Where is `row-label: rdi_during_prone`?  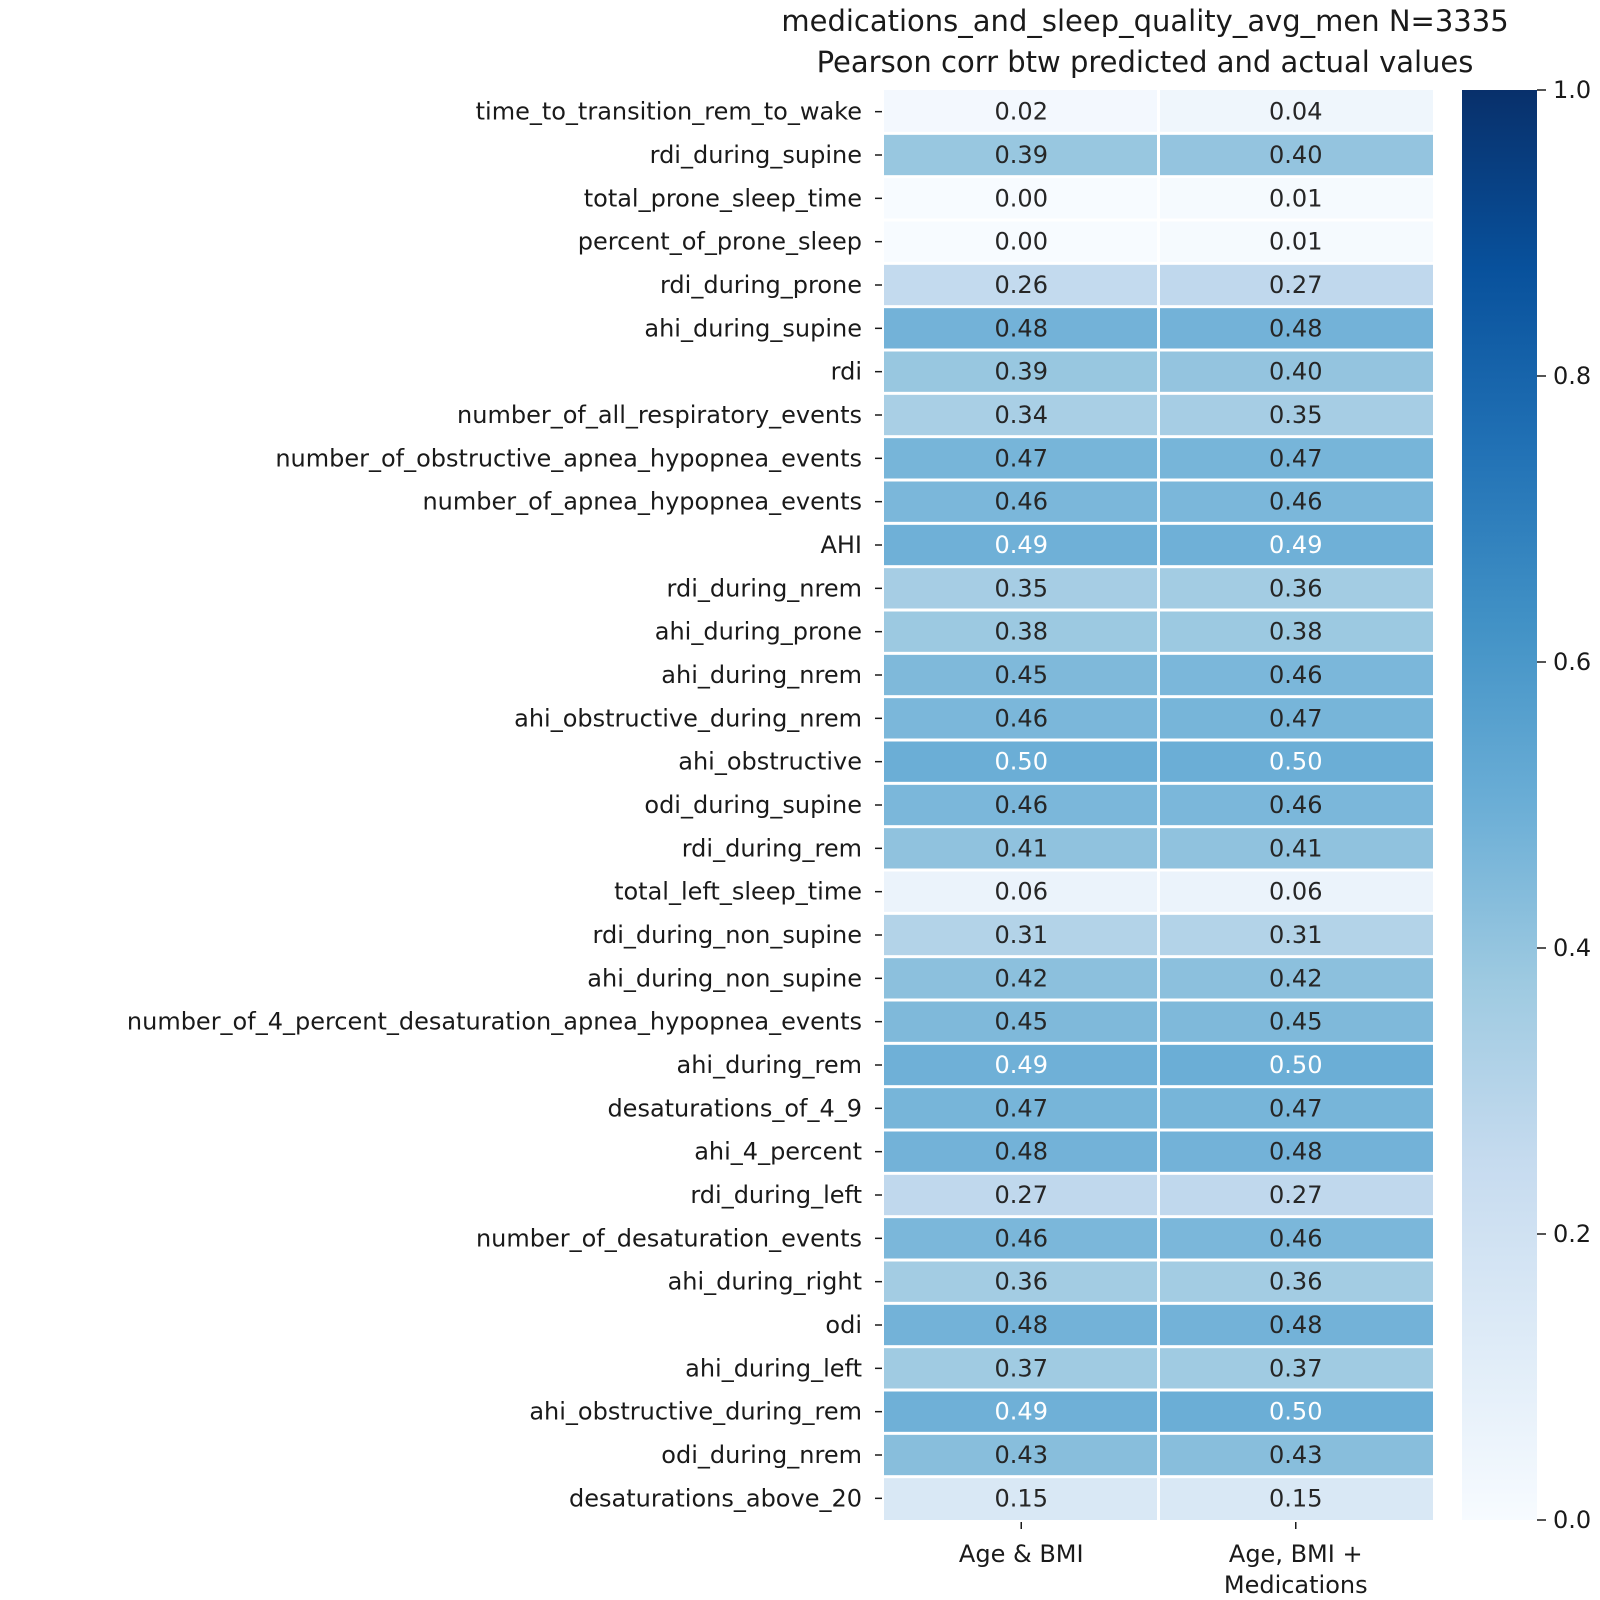
row-label: rdi_during_prone is located at coordinates (761, 285).